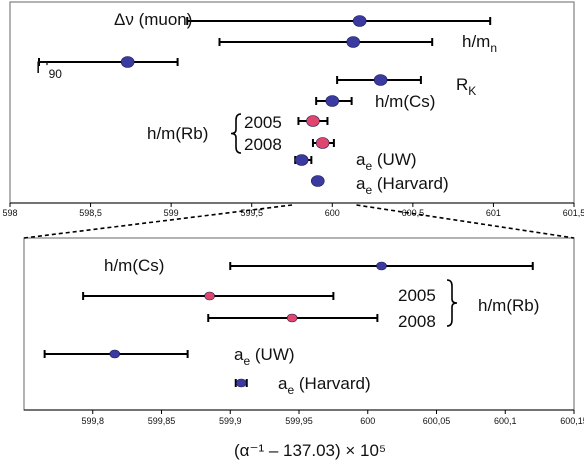  Describe the element at coordinates (251, 213) in the screenshot. I see `x-tick-label: 599,5` at that location.